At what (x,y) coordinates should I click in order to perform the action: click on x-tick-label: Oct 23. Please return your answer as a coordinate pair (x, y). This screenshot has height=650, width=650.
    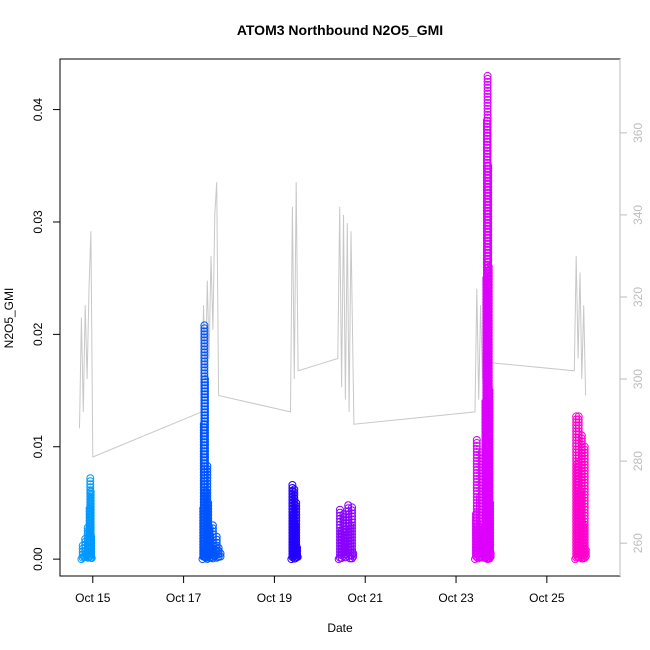
    Looking at the image, I should click on (456, 598).